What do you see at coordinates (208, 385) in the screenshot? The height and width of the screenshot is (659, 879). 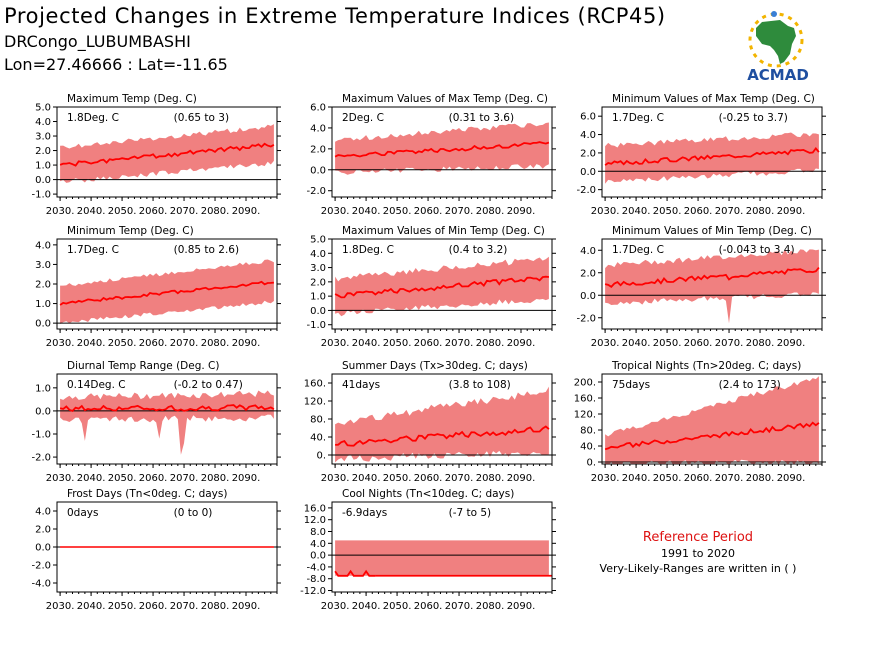 I see `panel-range: (-0.2 to 0.47)` at bounding box center [208, 385].